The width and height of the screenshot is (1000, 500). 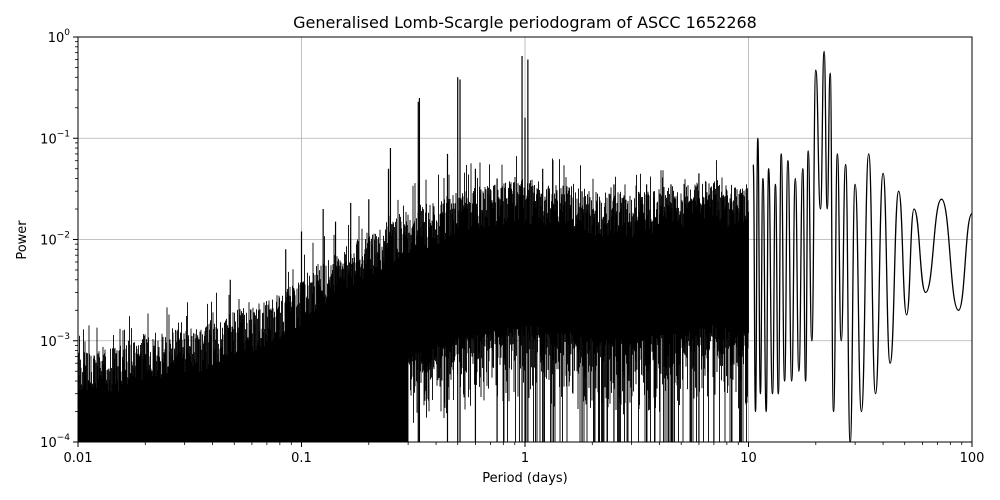 I want to click on x-tick-label: 100, so click(x=972, y=458).